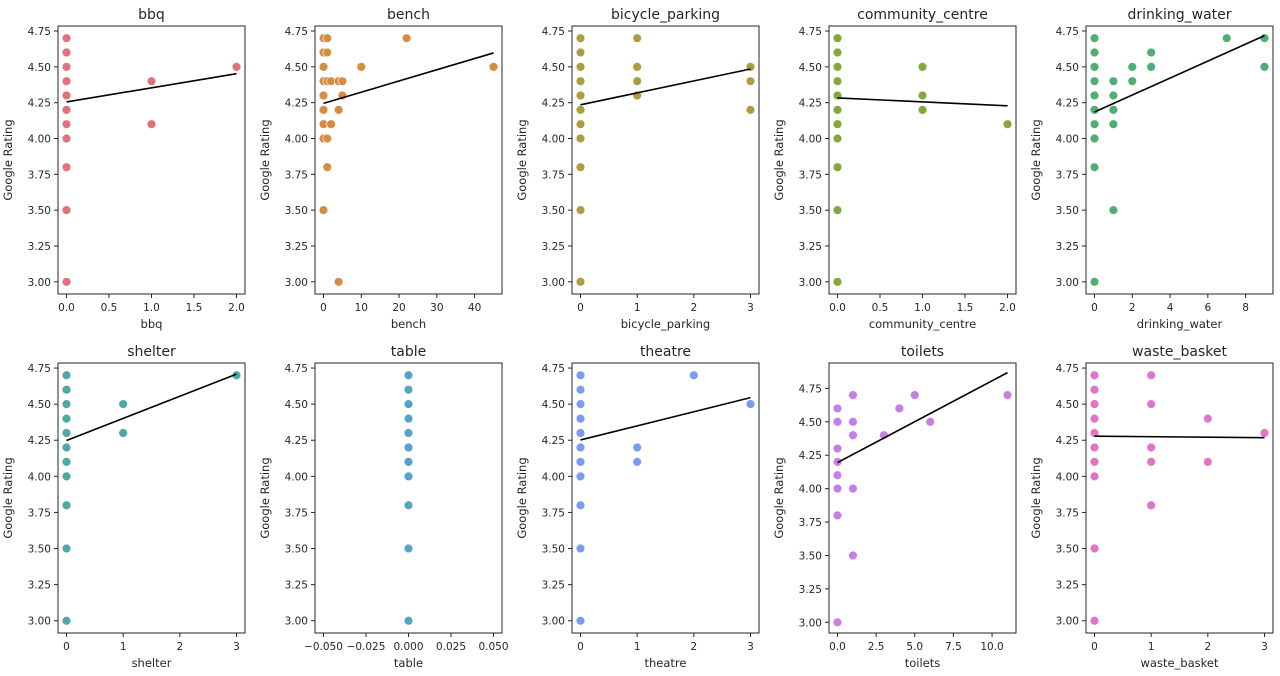  What do you see at coordinates (876, 647) in the screenshot?
I see `x-tick-label: 2.5` at bounding box center [876, 647].